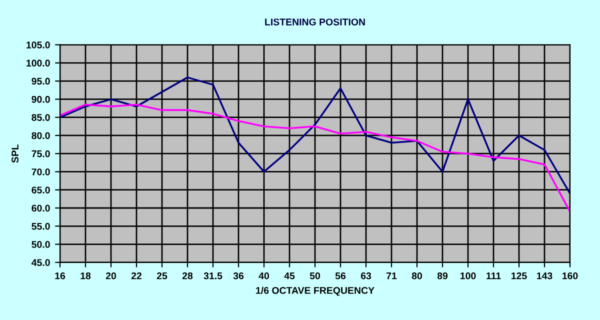  What do you see at coordinates (213, 276) in the screenshot?
I see `x-tick-label: 31.5` at bounding box center [213, 276].